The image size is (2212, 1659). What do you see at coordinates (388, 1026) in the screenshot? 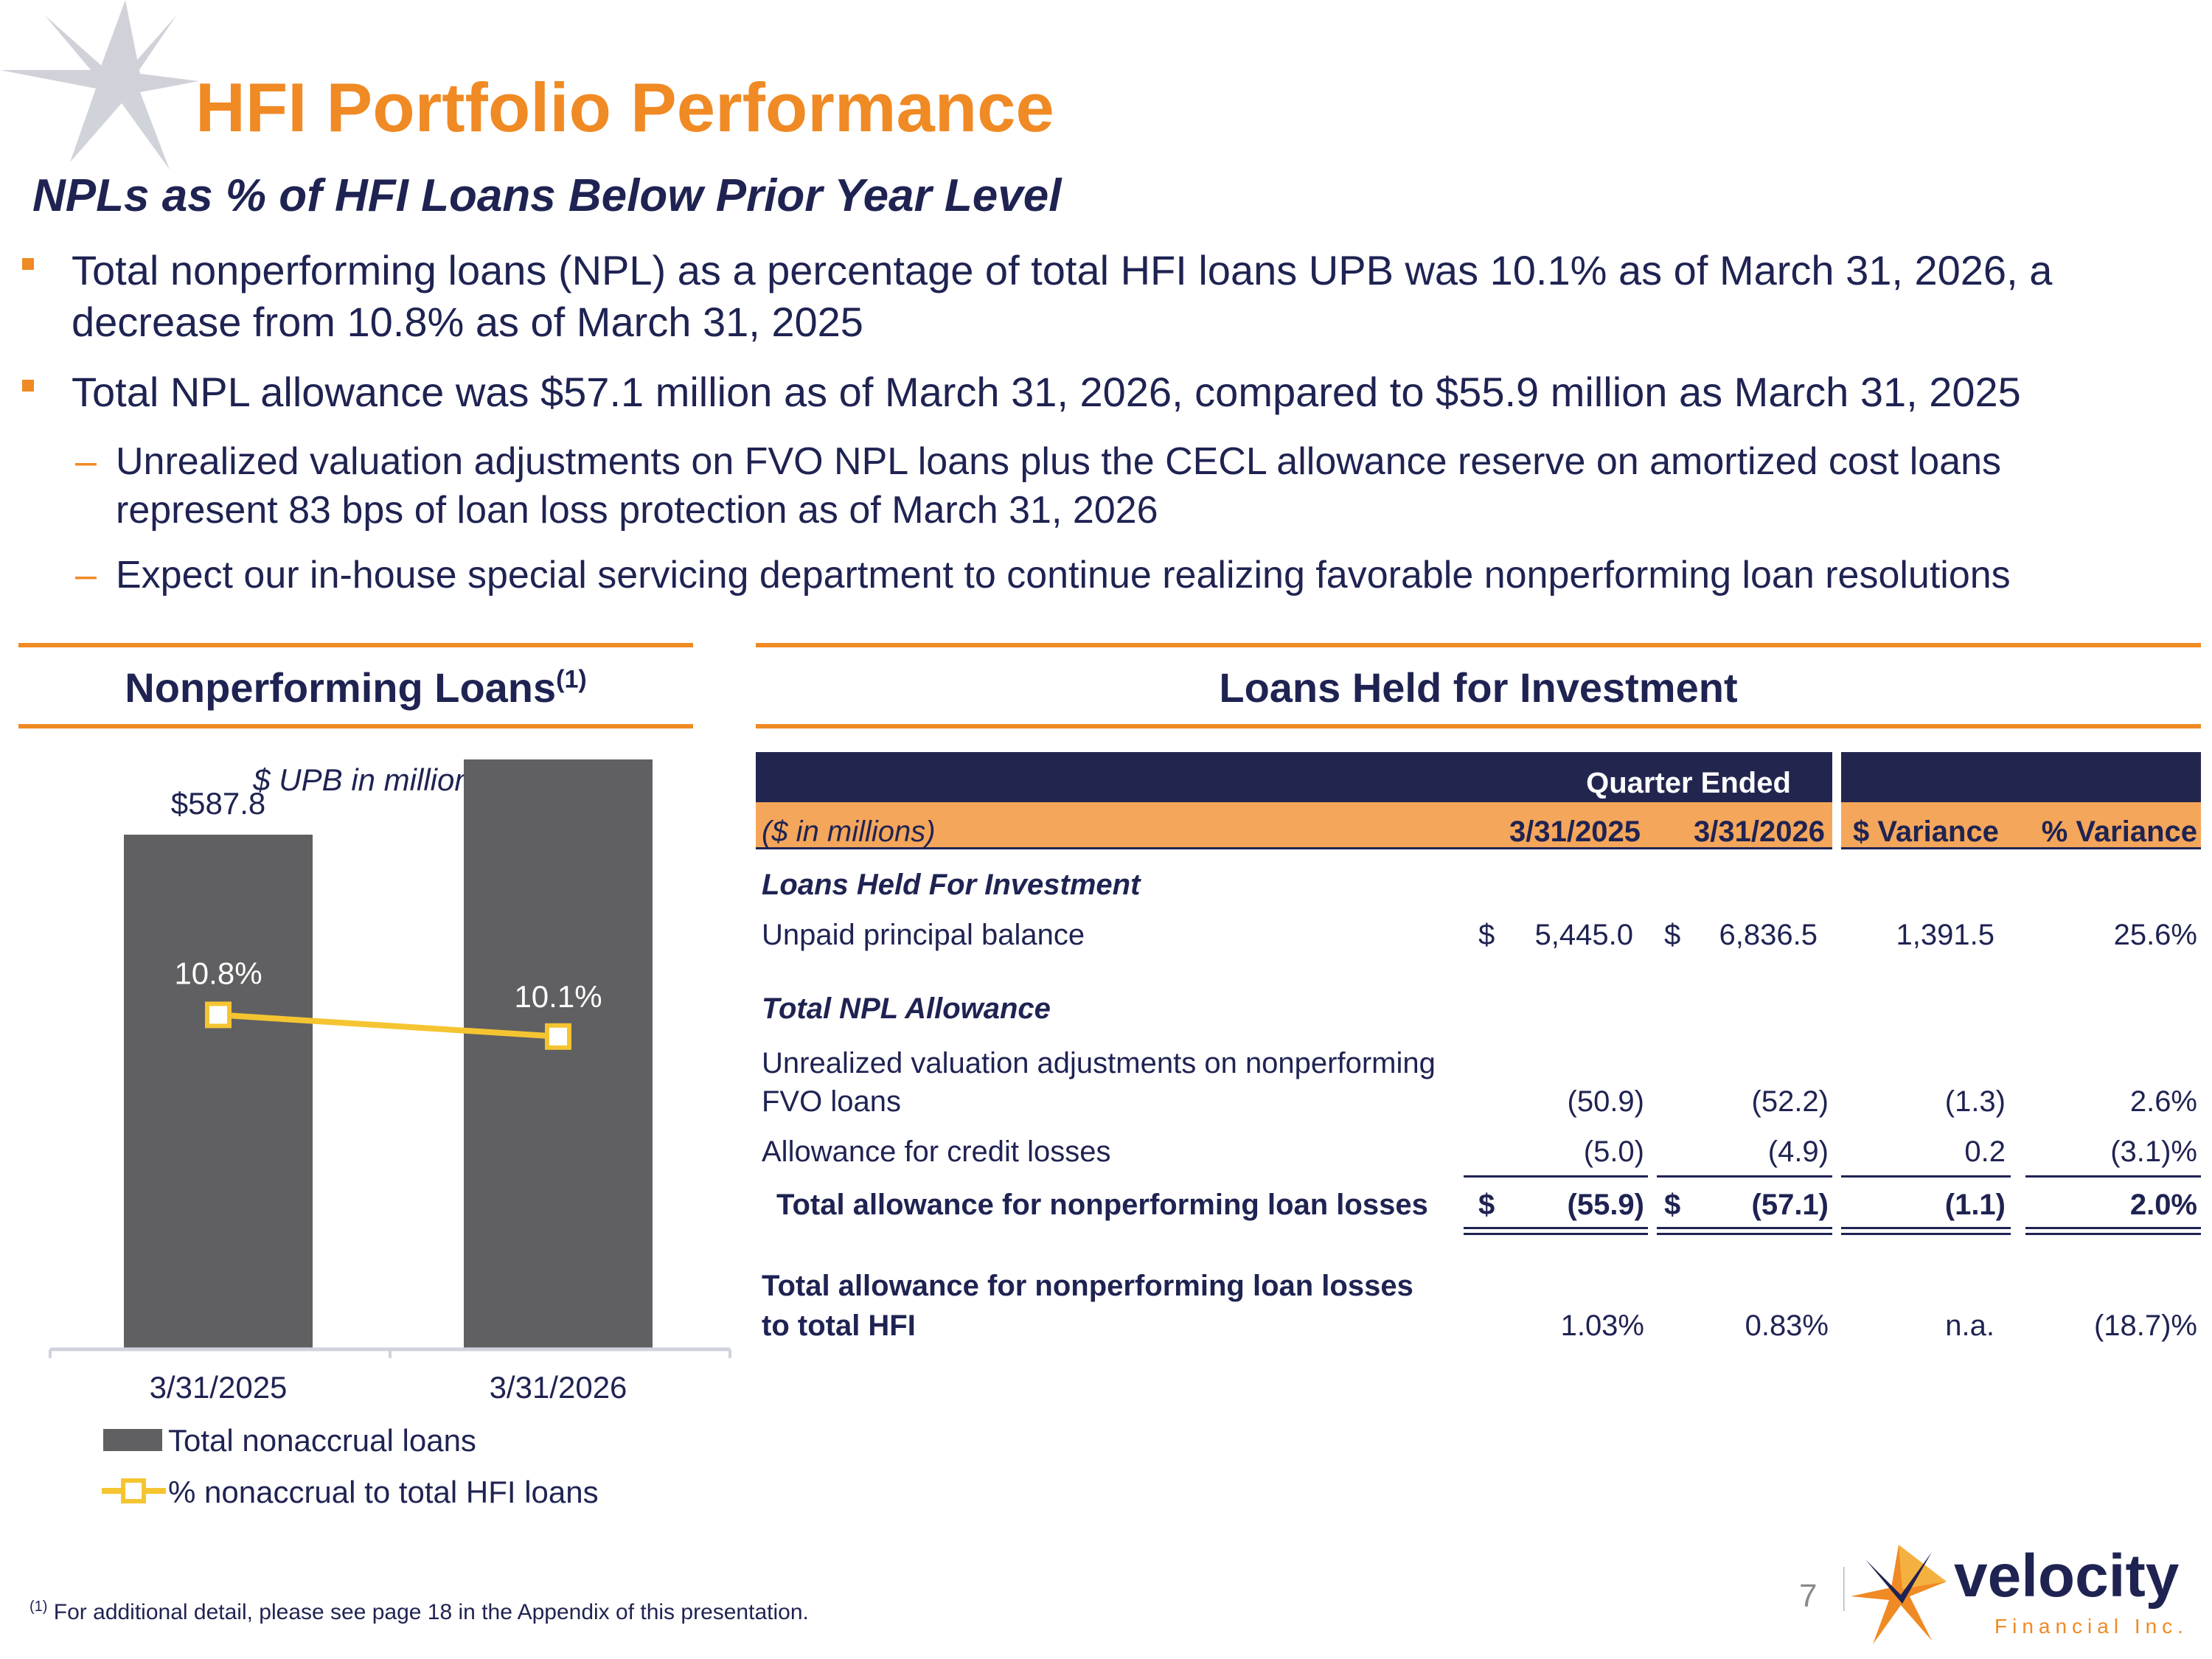
I see `series-line` at bounding box center [388, 1026].